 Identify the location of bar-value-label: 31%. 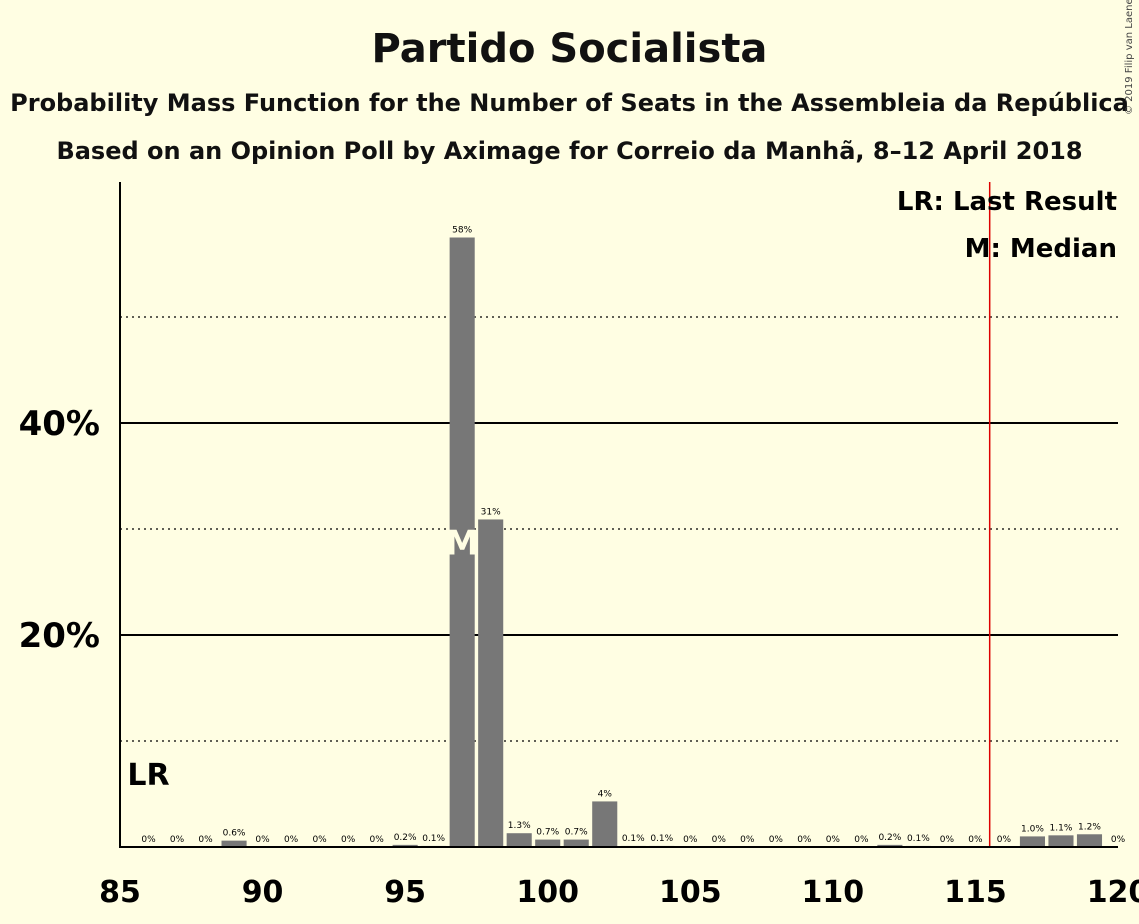
(491, 512).